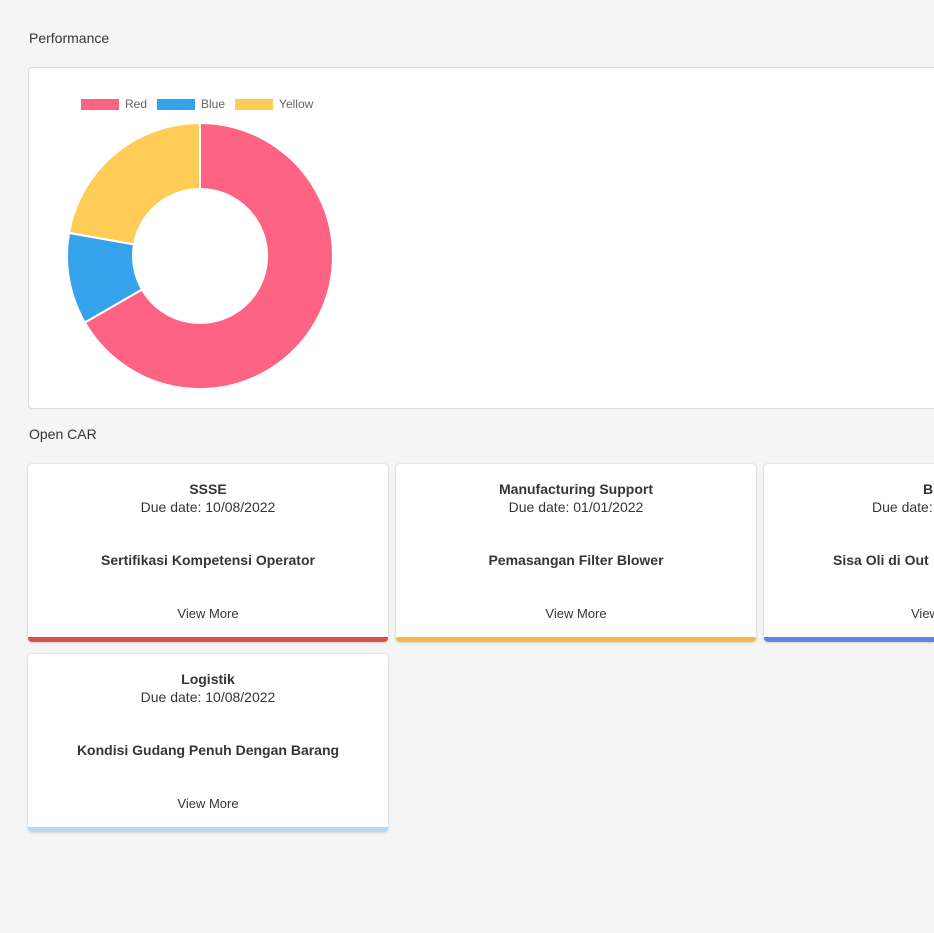  I want to click on legend-swatch-blue, so click(176, 104).